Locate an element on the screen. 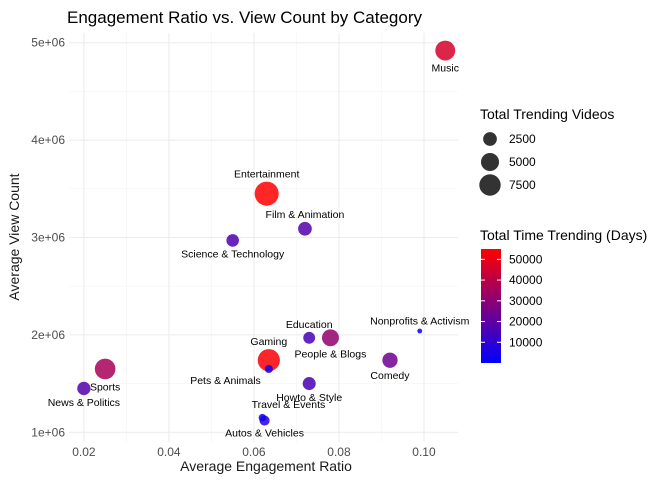  x-tick-label: 0.10 is located at coordinates (424, 452).